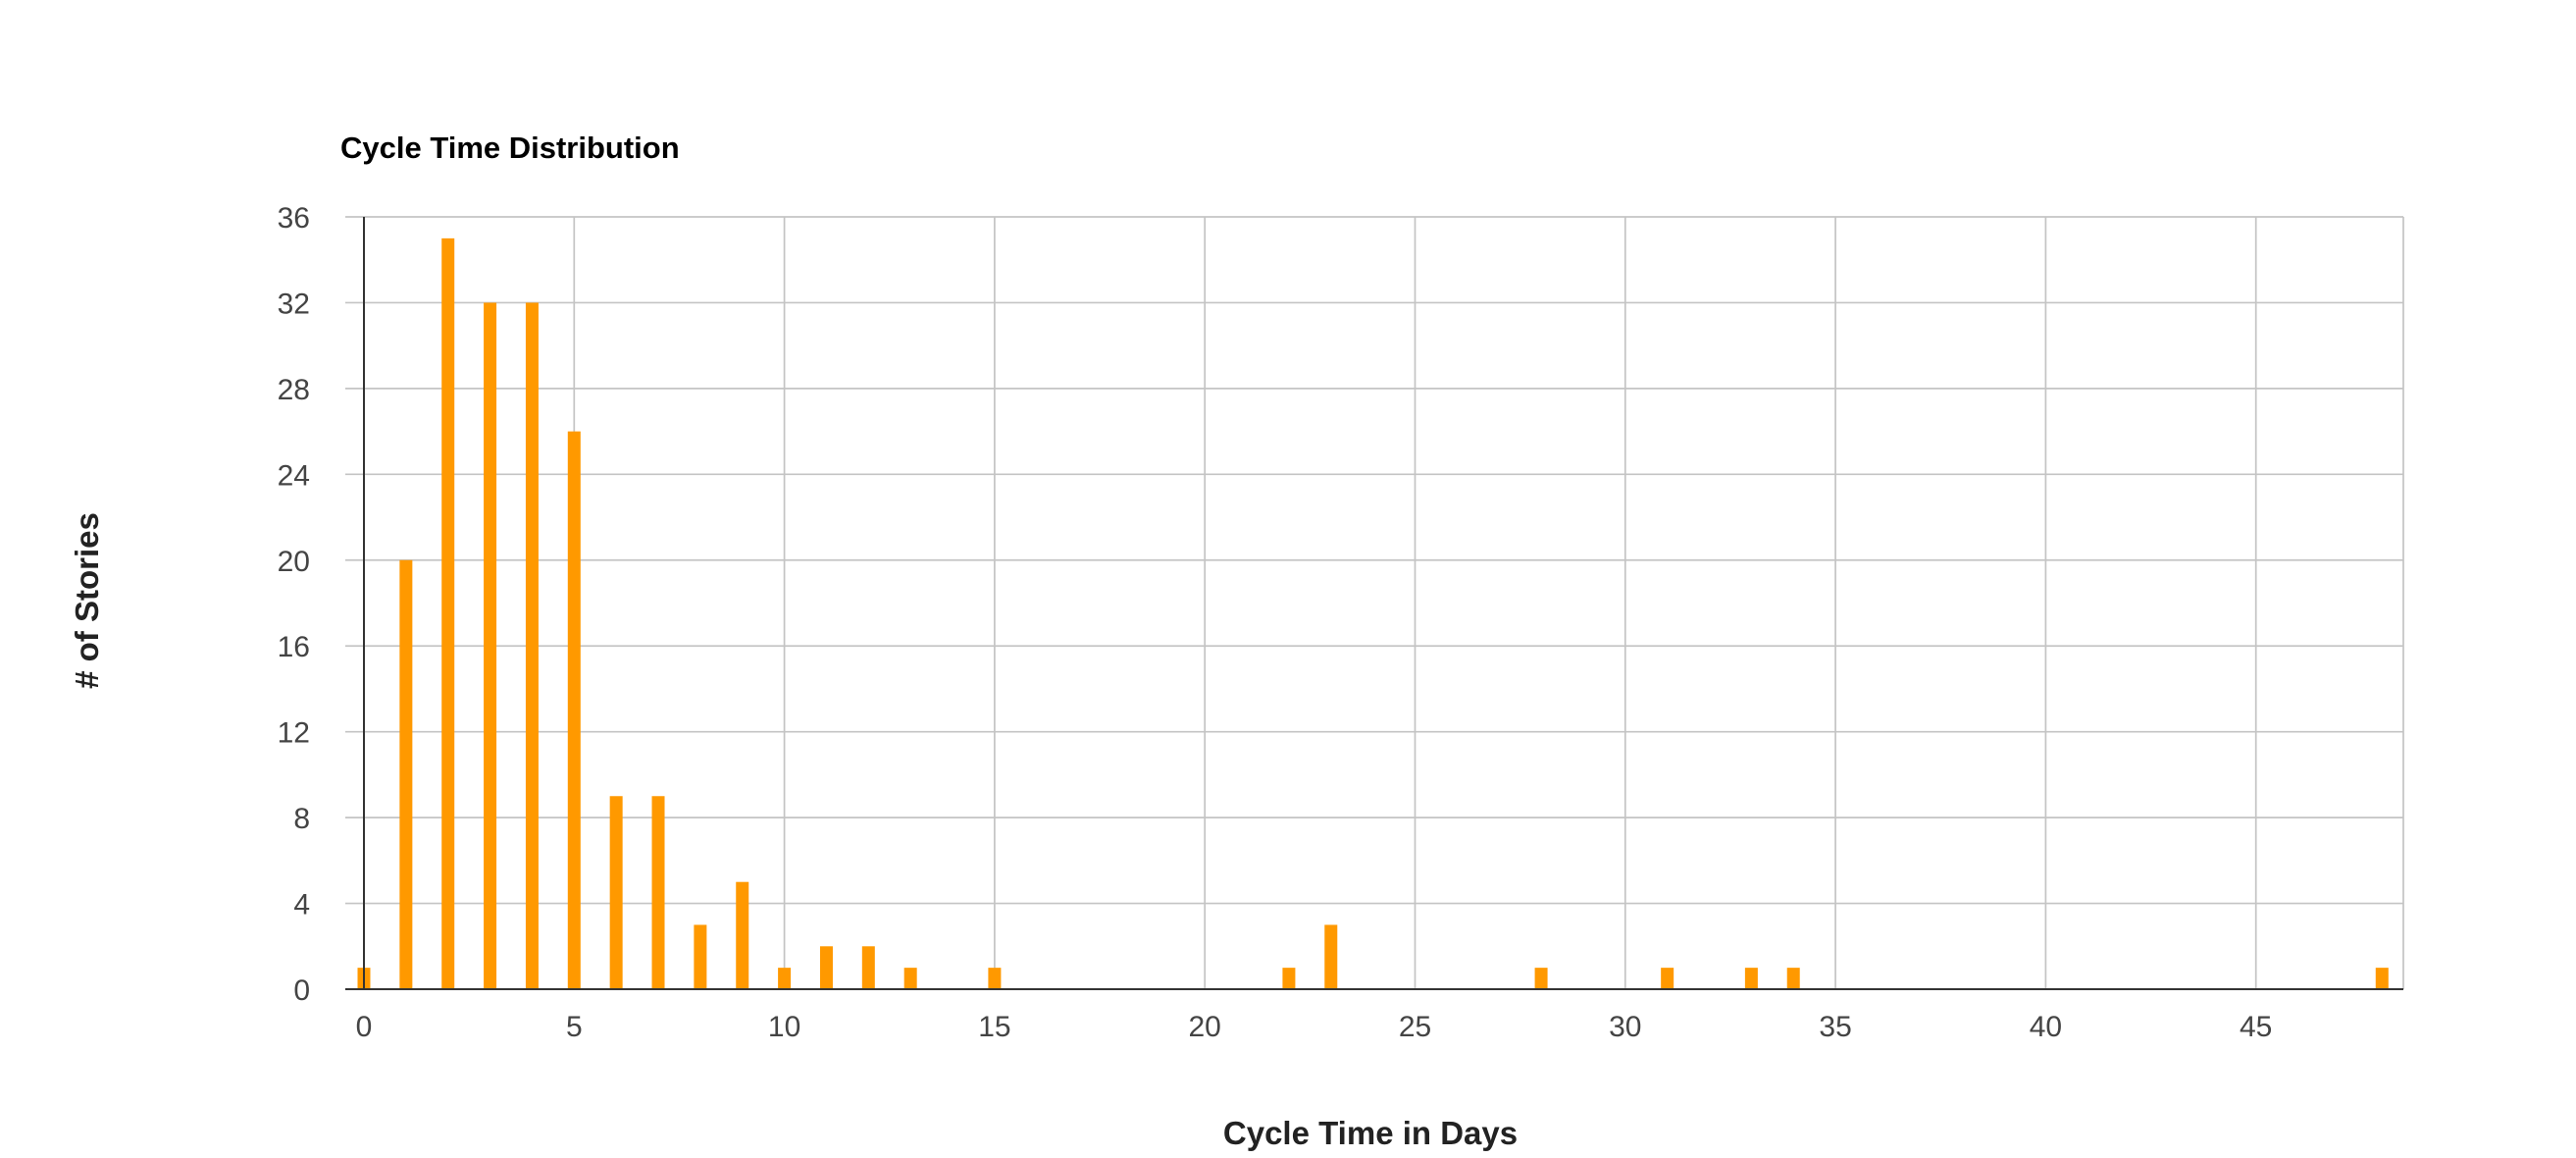 This screenshot has width=2576, height=1158. What do you see at coordinates (294, 647) in the screenshot?
I see `y-tick-label: 16` at bounding box center [294, 647].